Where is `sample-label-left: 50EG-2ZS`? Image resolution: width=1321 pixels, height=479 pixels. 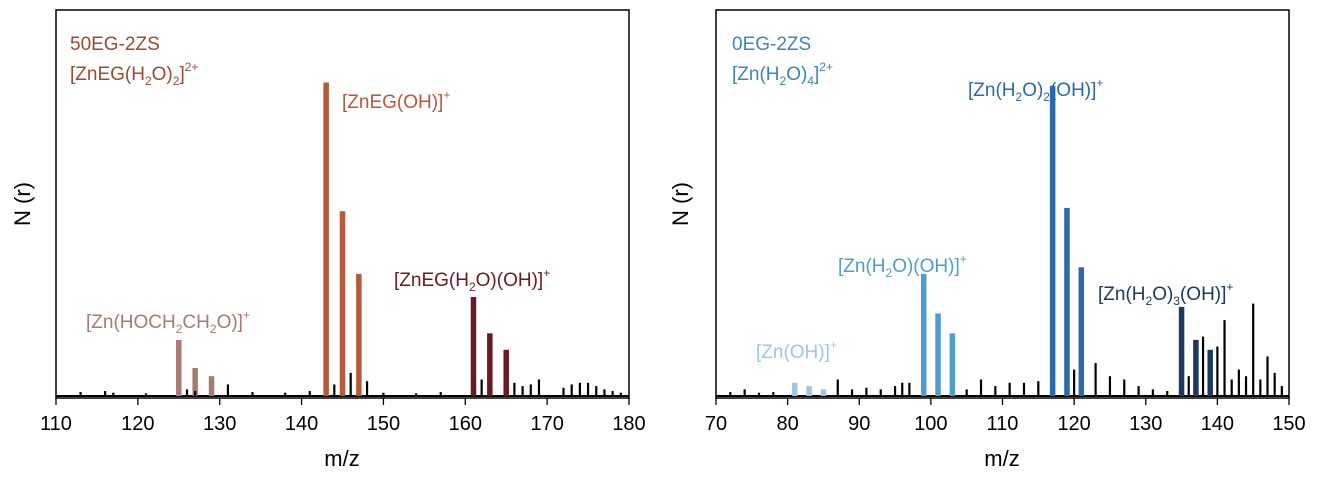
sample-label-left: 50EG-2ZS is located at coordinates (115, 44).